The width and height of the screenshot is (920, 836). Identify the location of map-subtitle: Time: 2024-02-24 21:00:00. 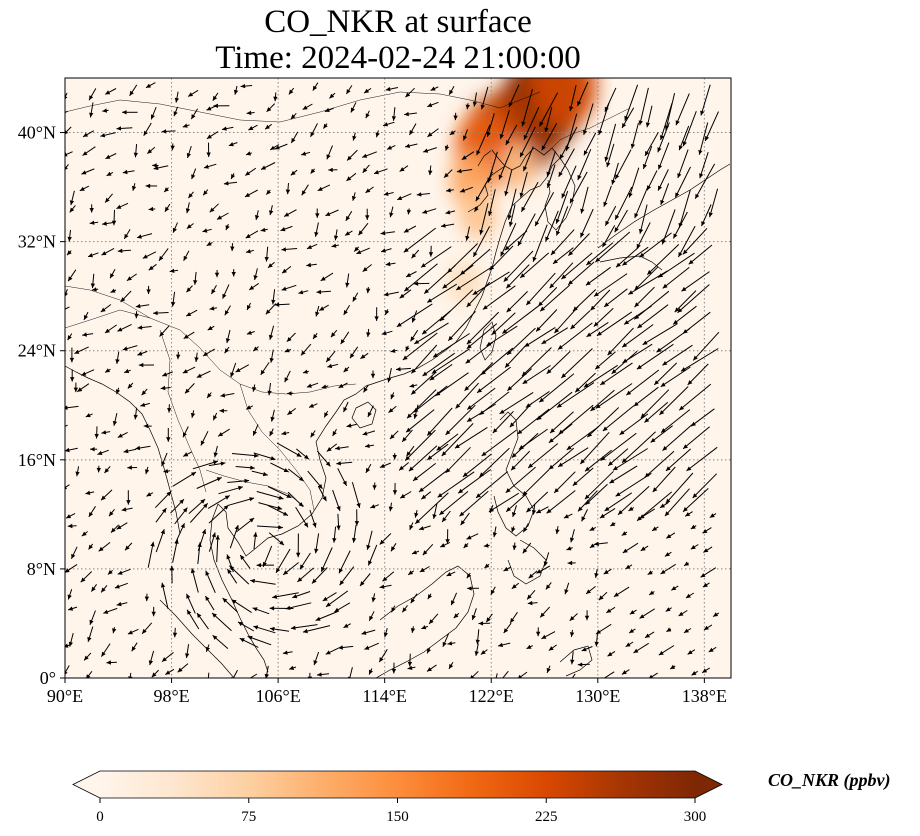
(398, 58).